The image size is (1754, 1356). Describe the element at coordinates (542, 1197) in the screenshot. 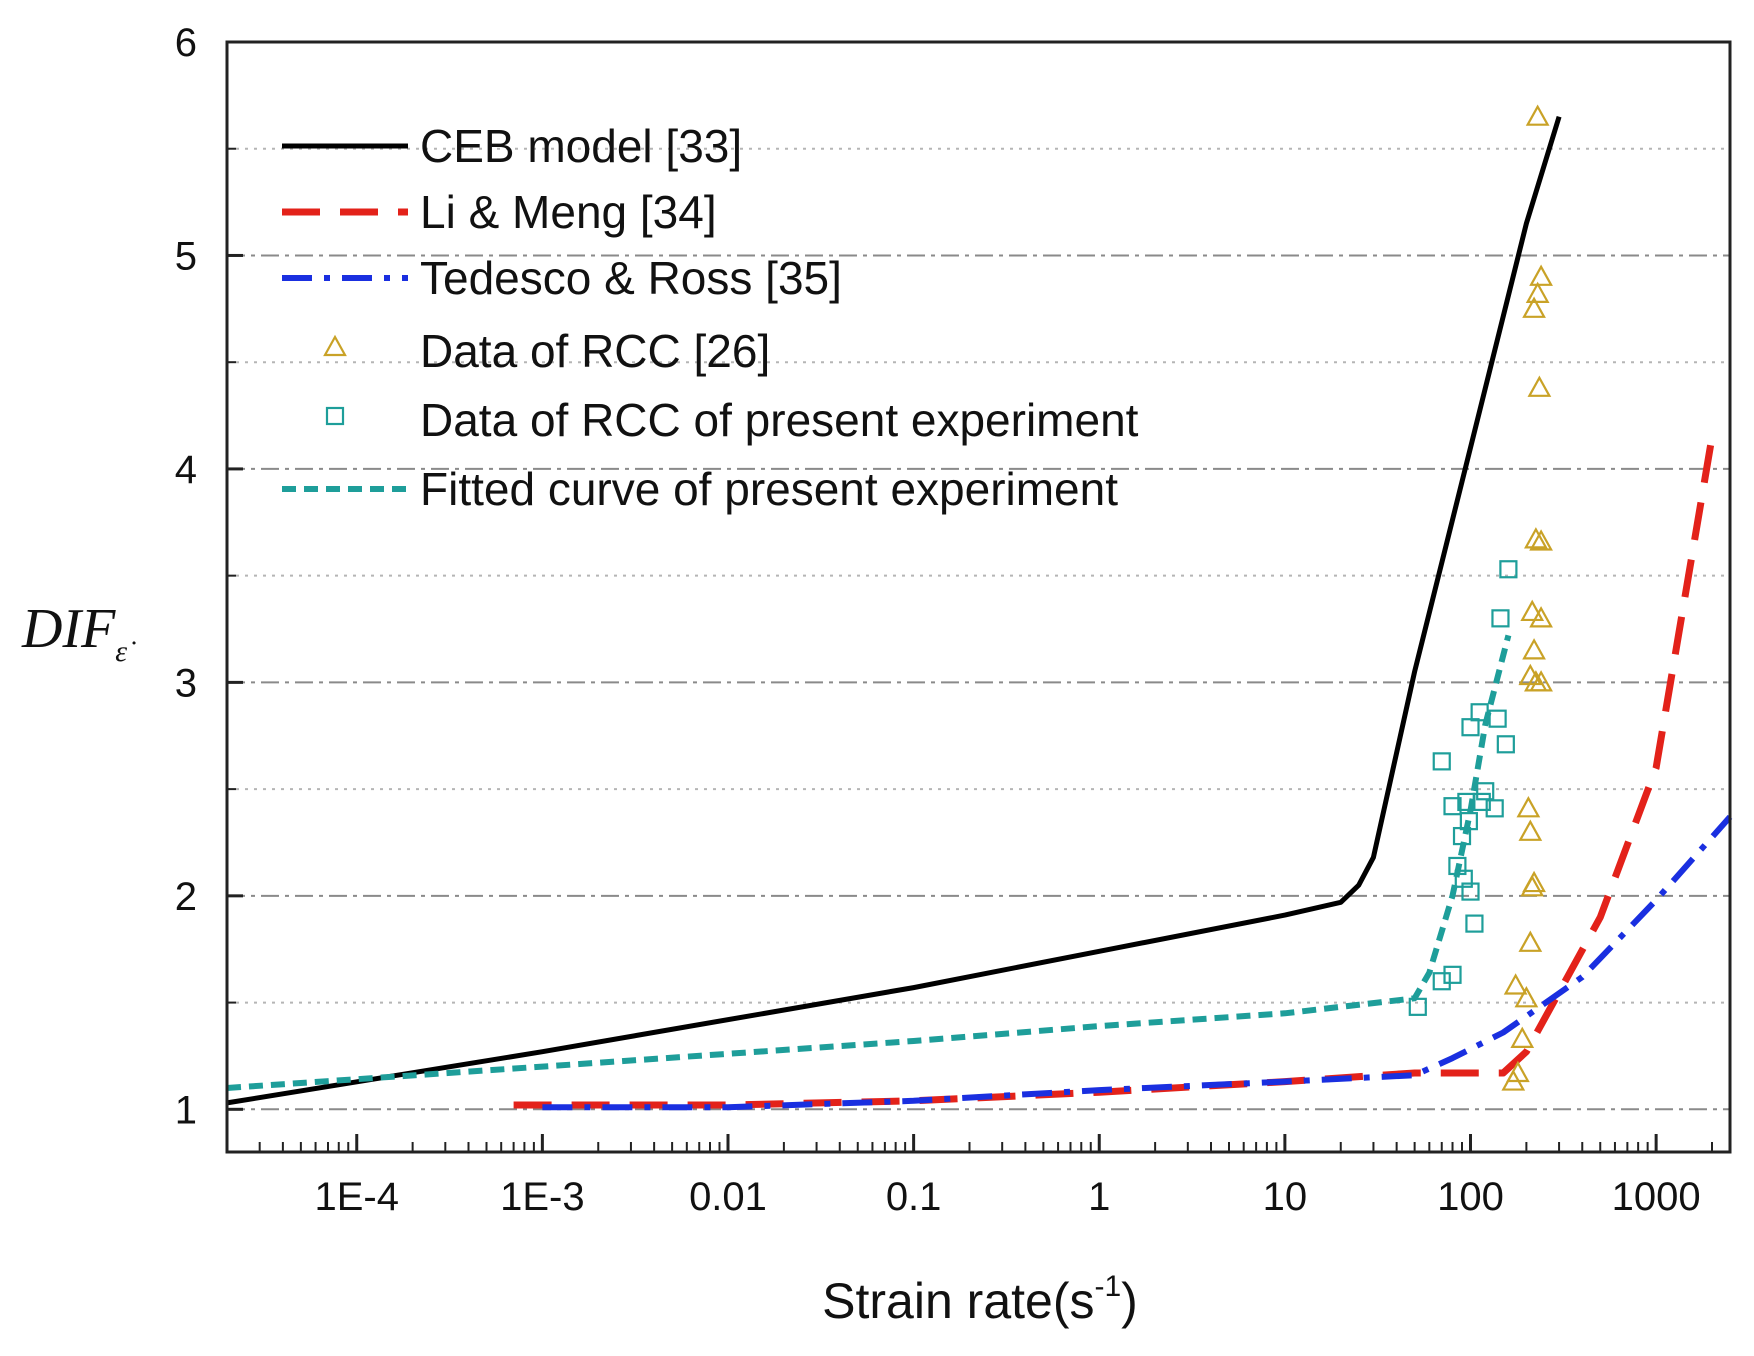

I see `x-tick-label: 1E-3` at that location.